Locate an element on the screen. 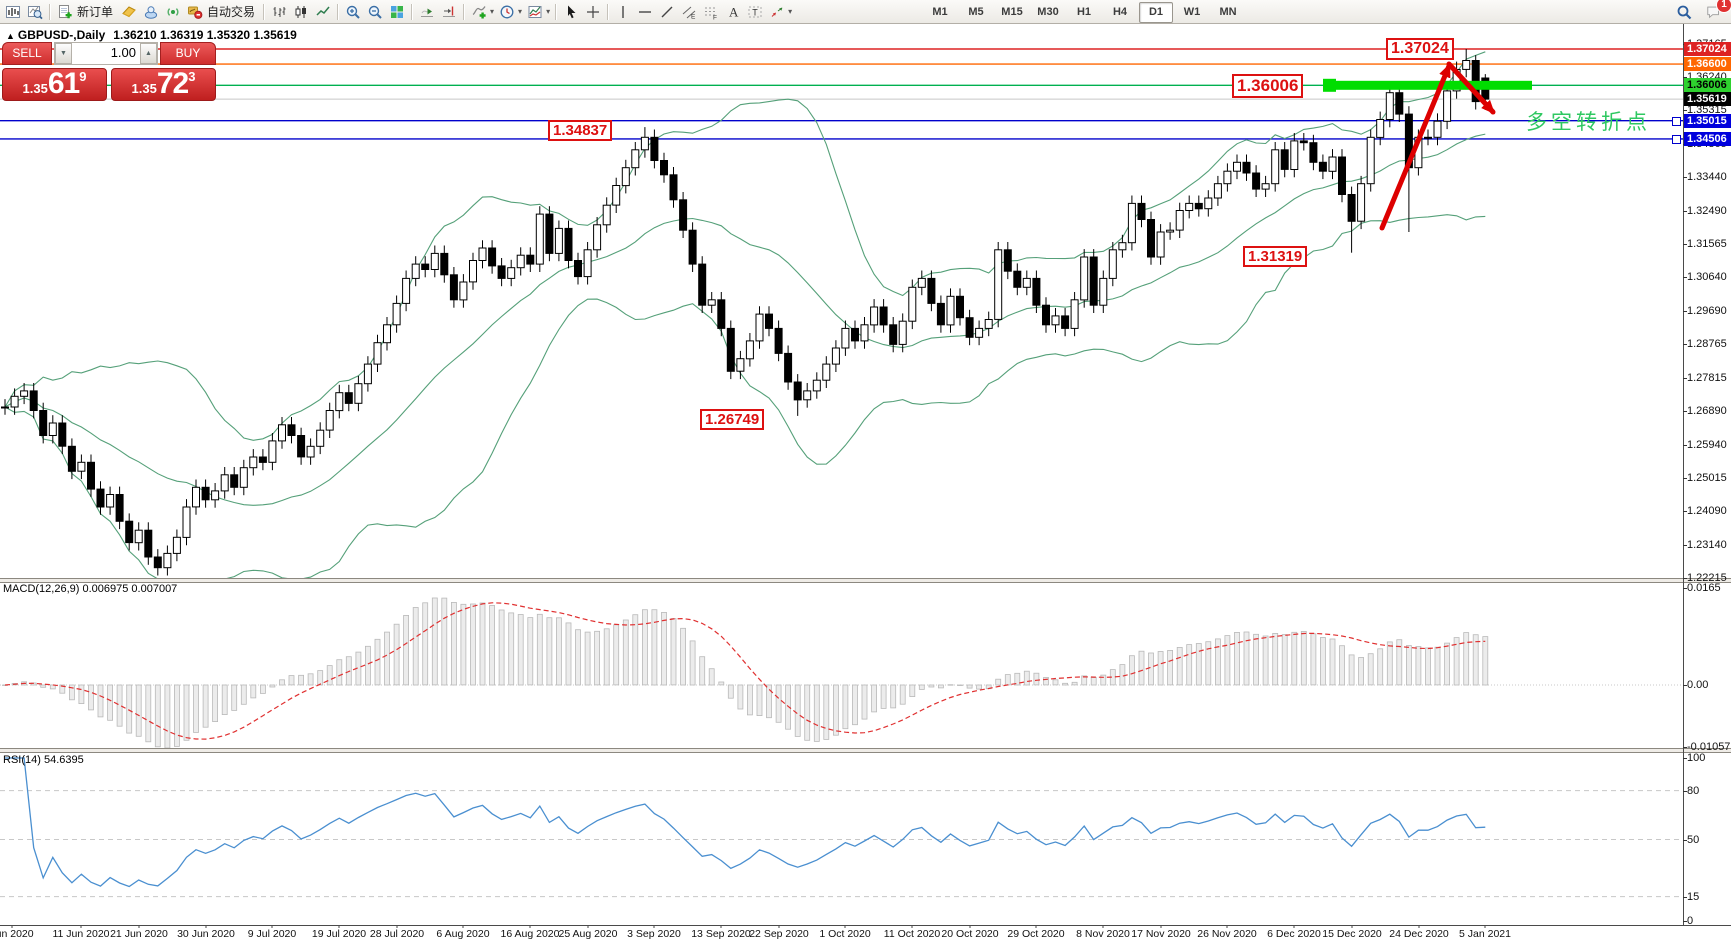  zoom-out-icon is located at coordinates (375, 12).